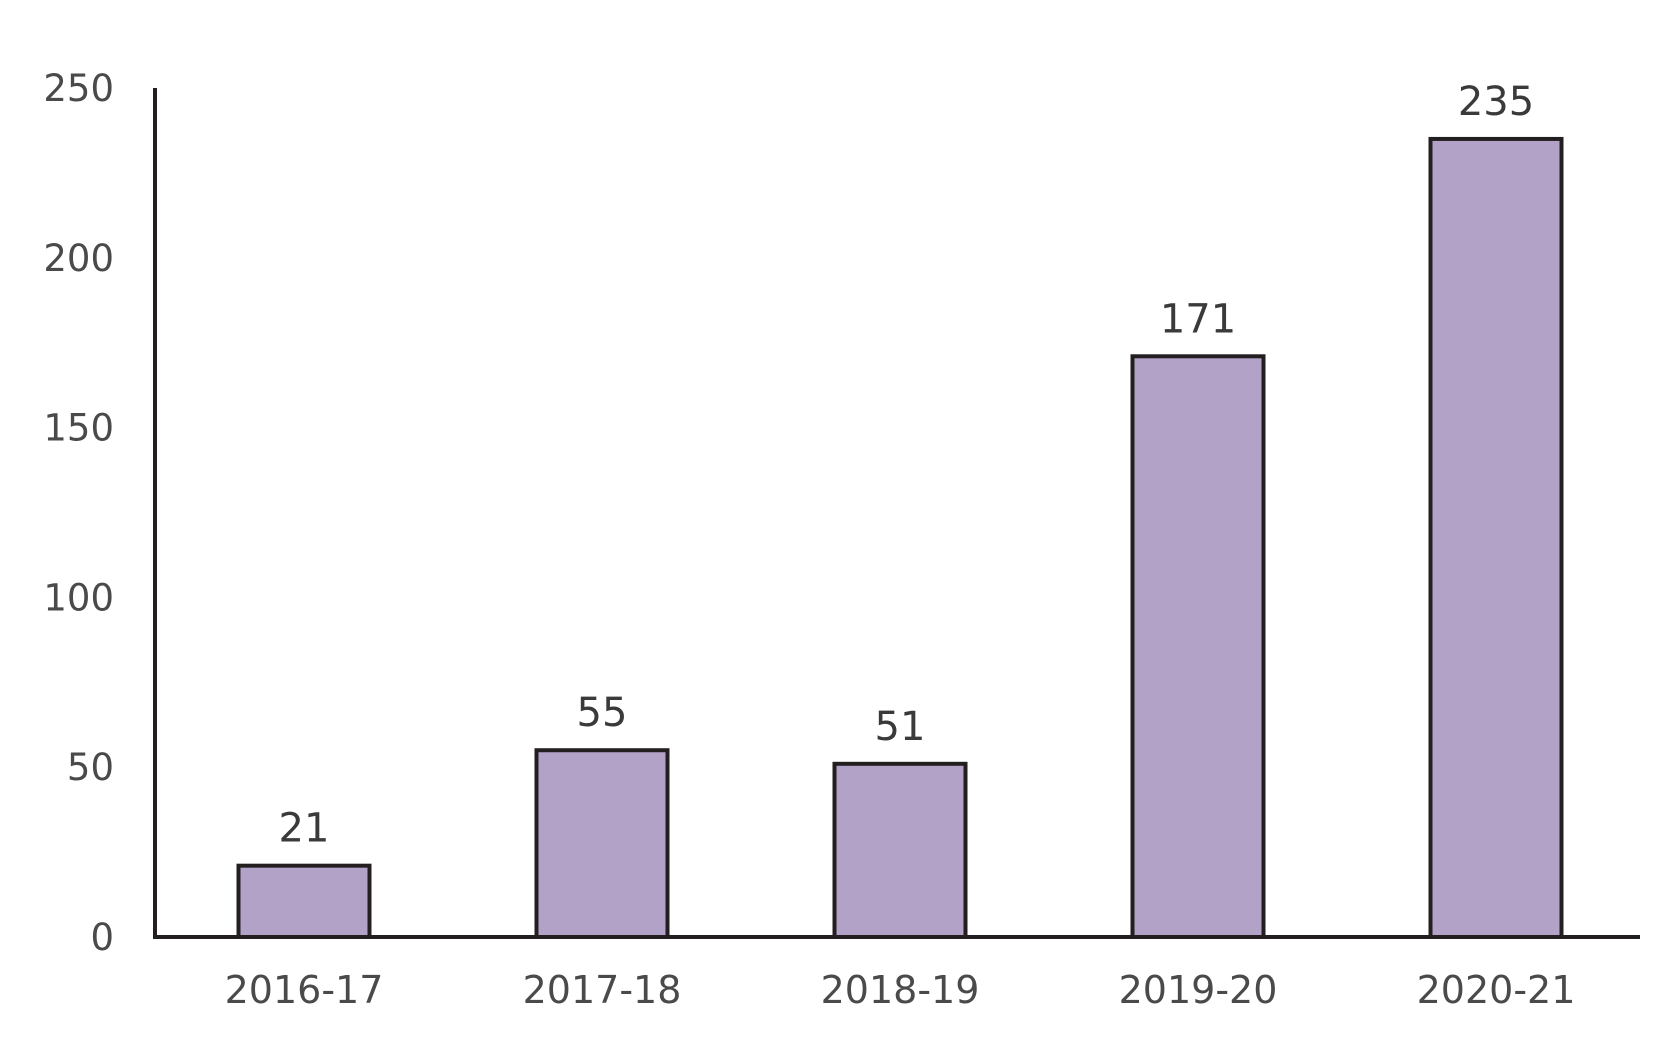 The image size is (1668, 1047). I want to click on data-label-2016-17: 21, so click(304, 829).